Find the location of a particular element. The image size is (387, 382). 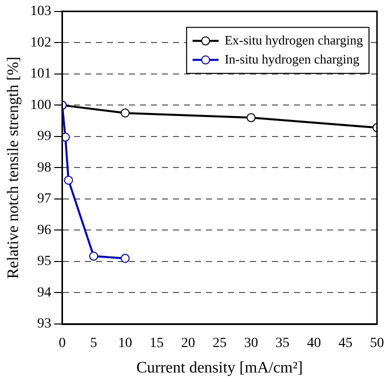

x-tick-label: 15 is located at coordinates (157, 344).